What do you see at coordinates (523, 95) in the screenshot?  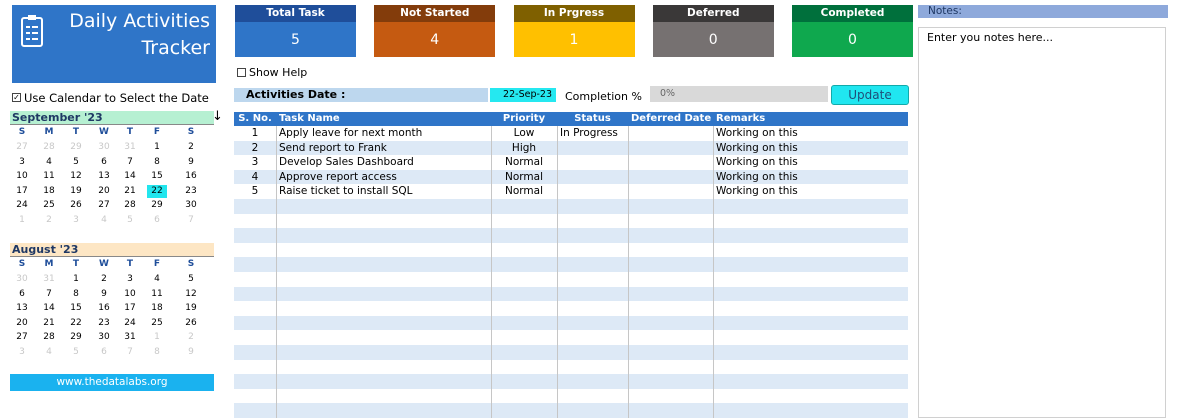 I see `date-value: 22-Sep-23` at bounding box center [523, 95].